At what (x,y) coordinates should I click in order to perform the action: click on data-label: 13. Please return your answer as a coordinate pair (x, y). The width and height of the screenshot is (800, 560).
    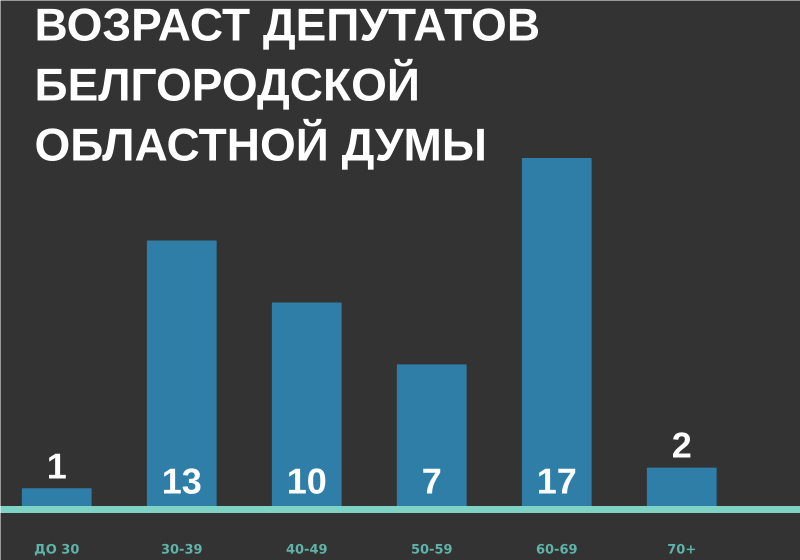
    Looking at the image, I should click on (182, 481).